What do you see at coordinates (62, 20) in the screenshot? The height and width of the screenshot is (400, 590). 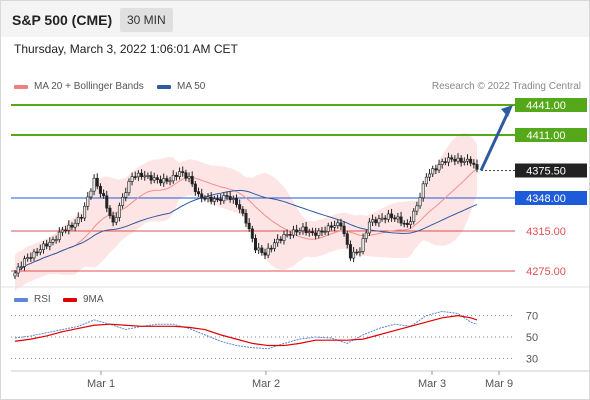 I see `instrument-title: S&P 500 (CME)` at bounding box center [62, 20].